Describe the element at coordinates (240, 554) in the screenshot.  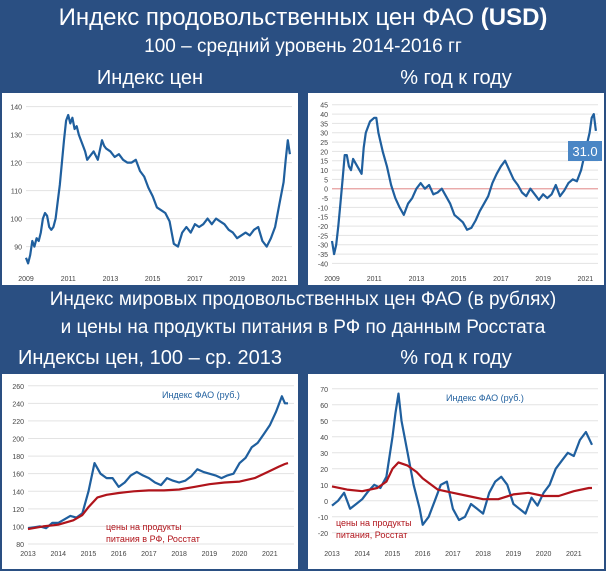
I see `x-tick-label: 2020` at that location.